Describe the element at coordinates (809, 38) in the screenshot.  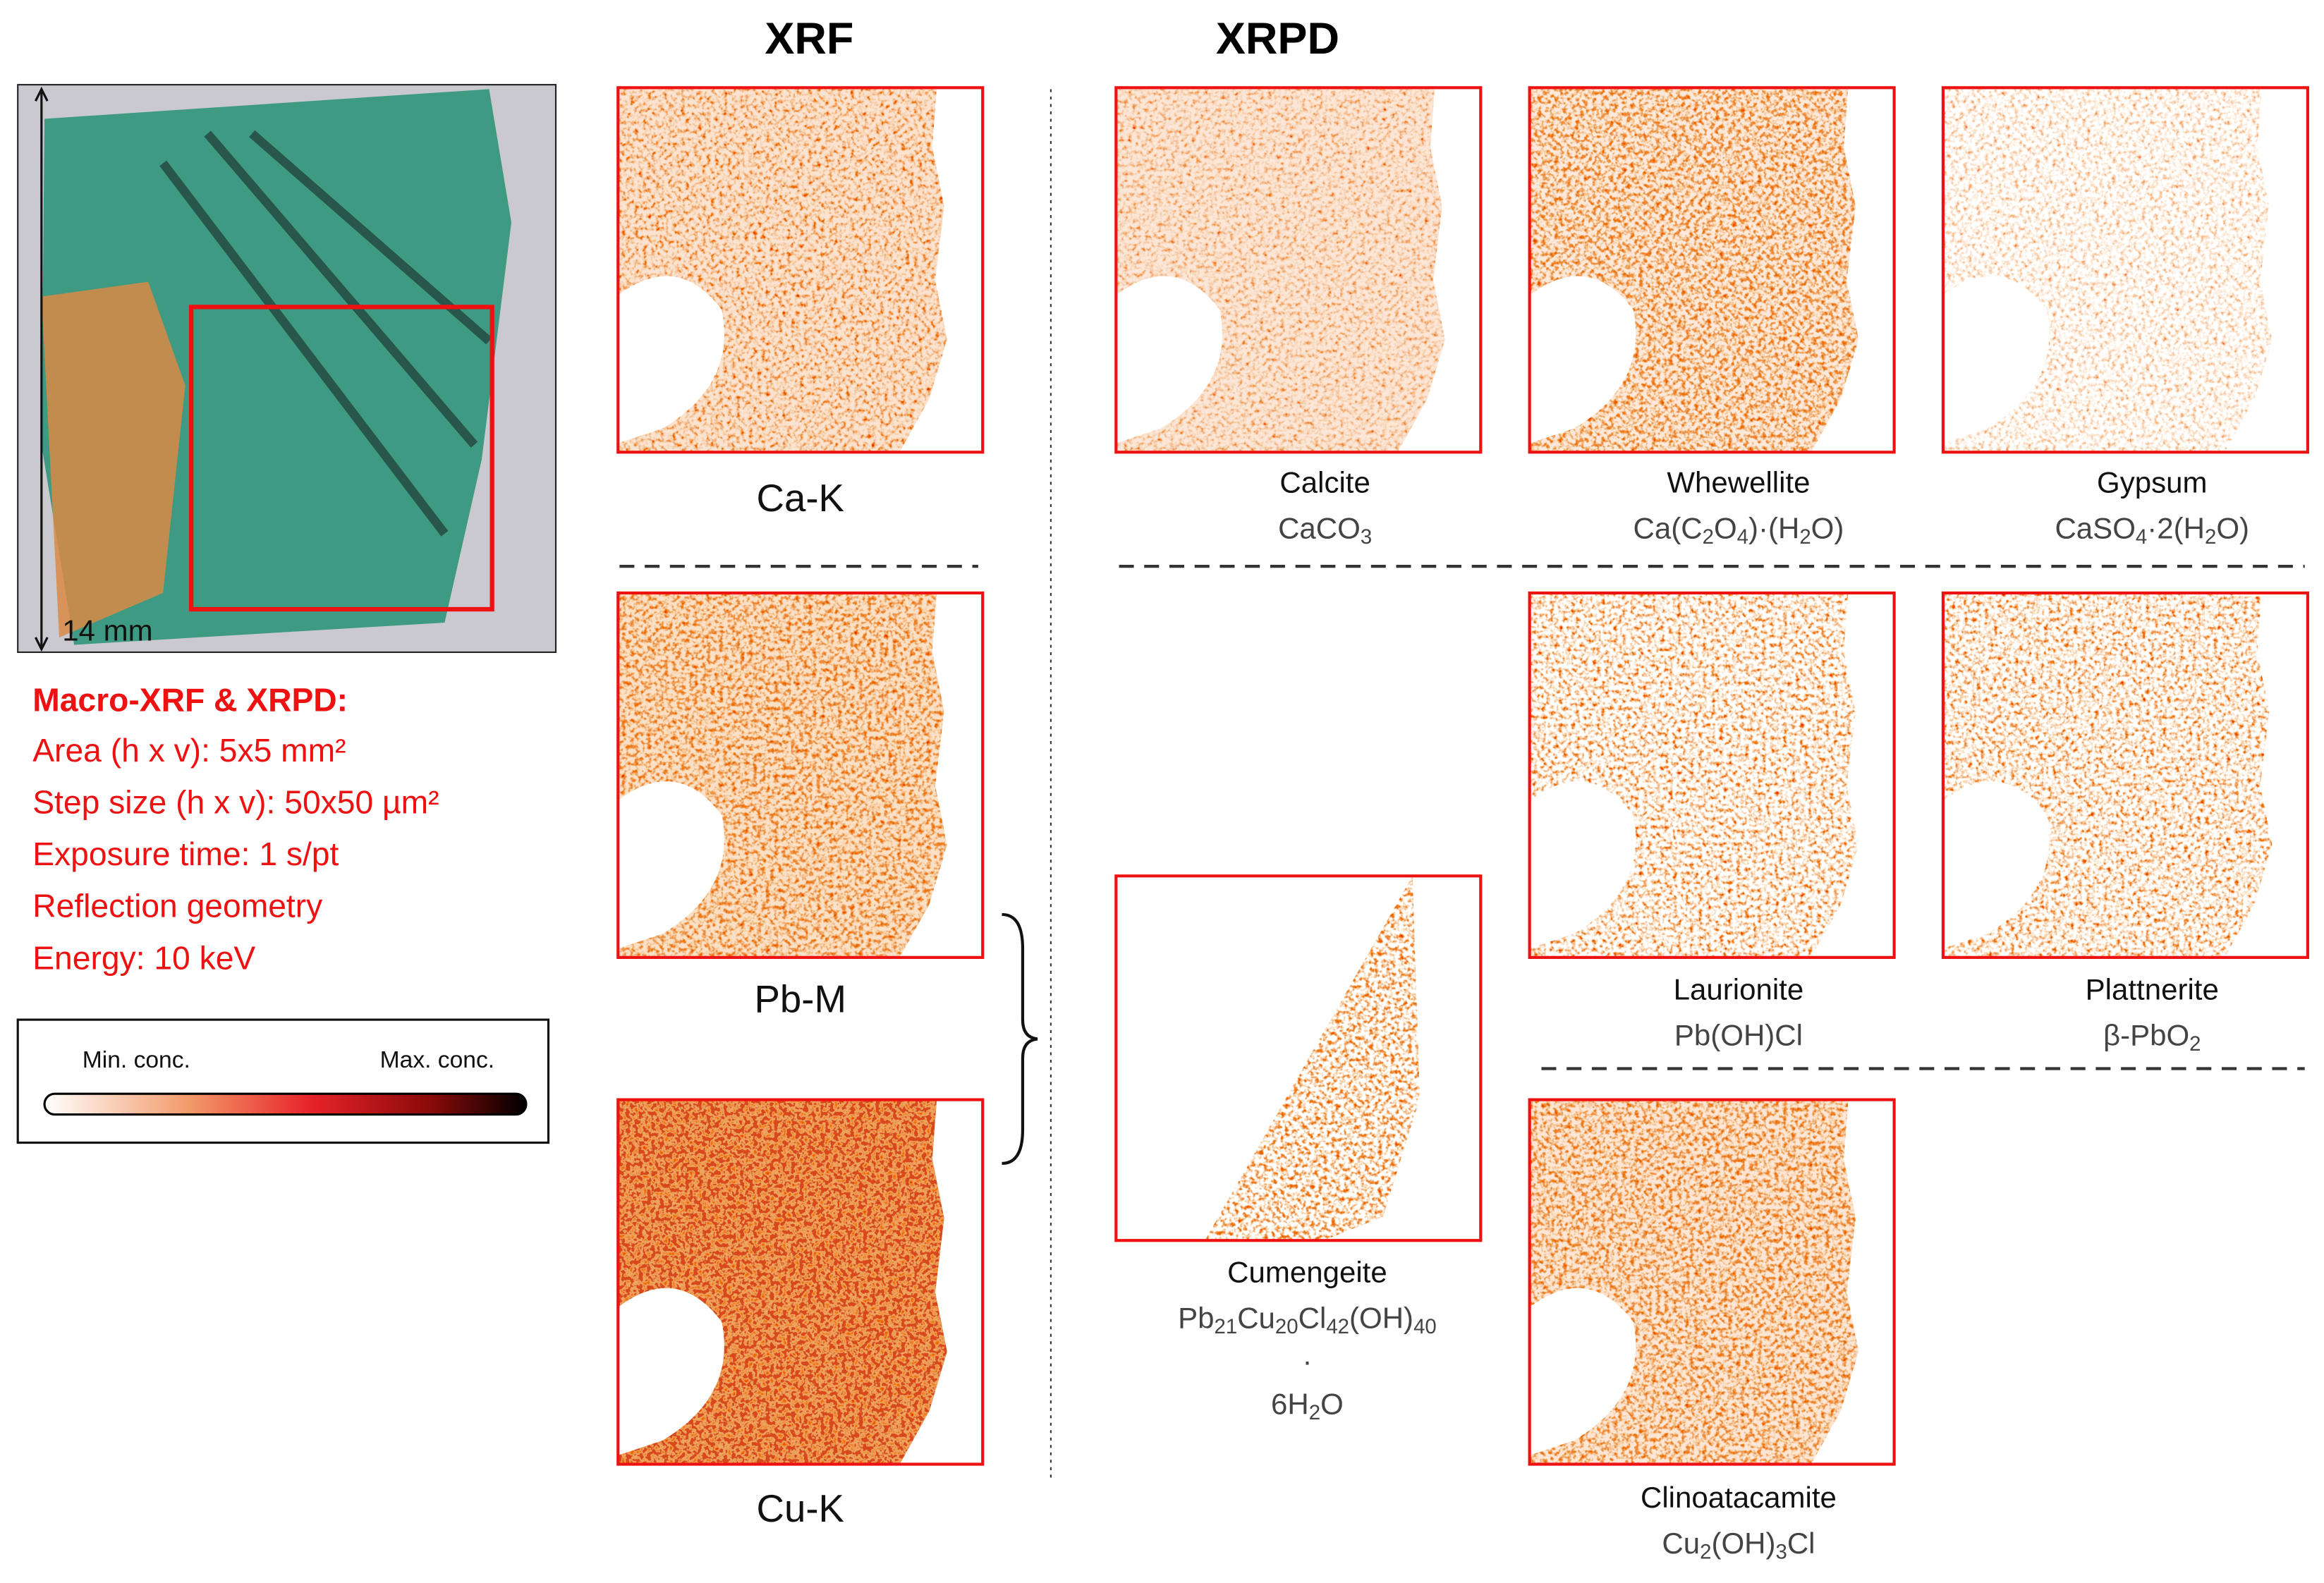
I see `xrf-title: XRF` at that location.